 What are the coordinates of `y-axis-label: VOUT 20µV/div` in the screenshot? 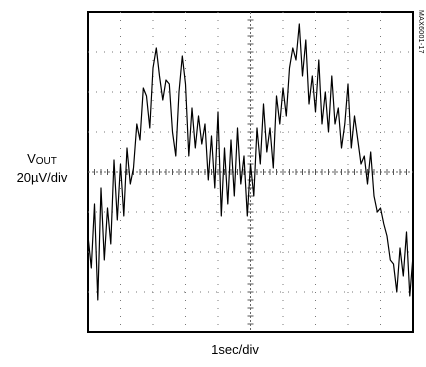 It's located at (42, 168).